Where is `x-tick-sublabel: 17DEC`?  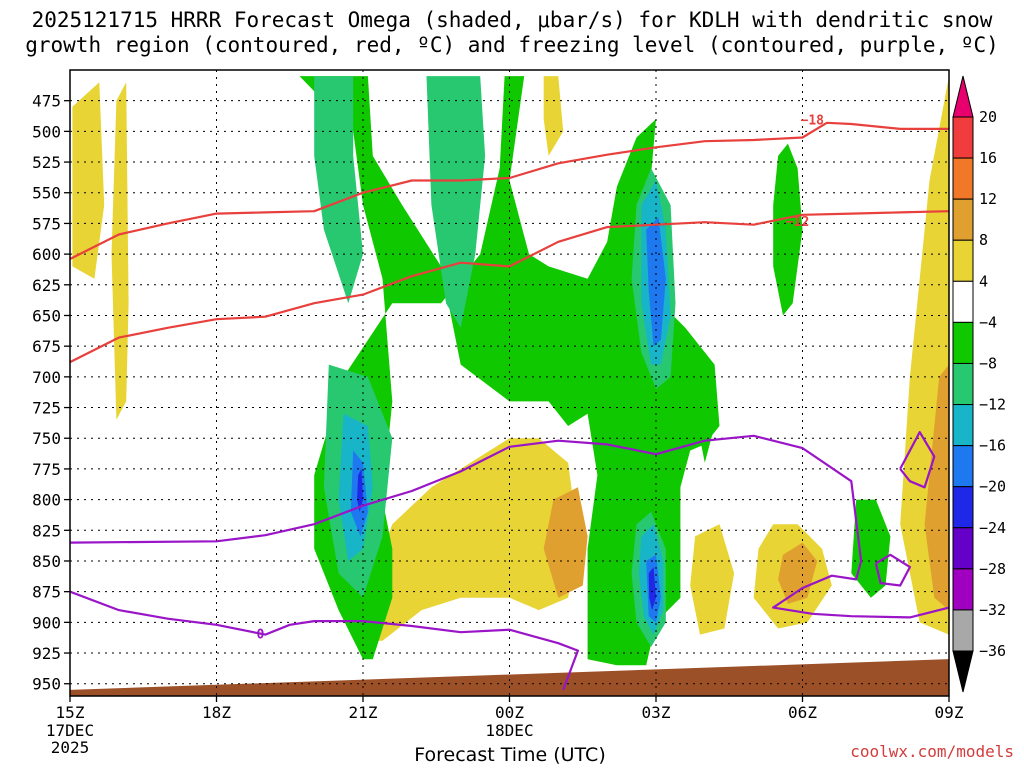
x-tick-sublabel: 17DEC is located at coordinates (70, 730).